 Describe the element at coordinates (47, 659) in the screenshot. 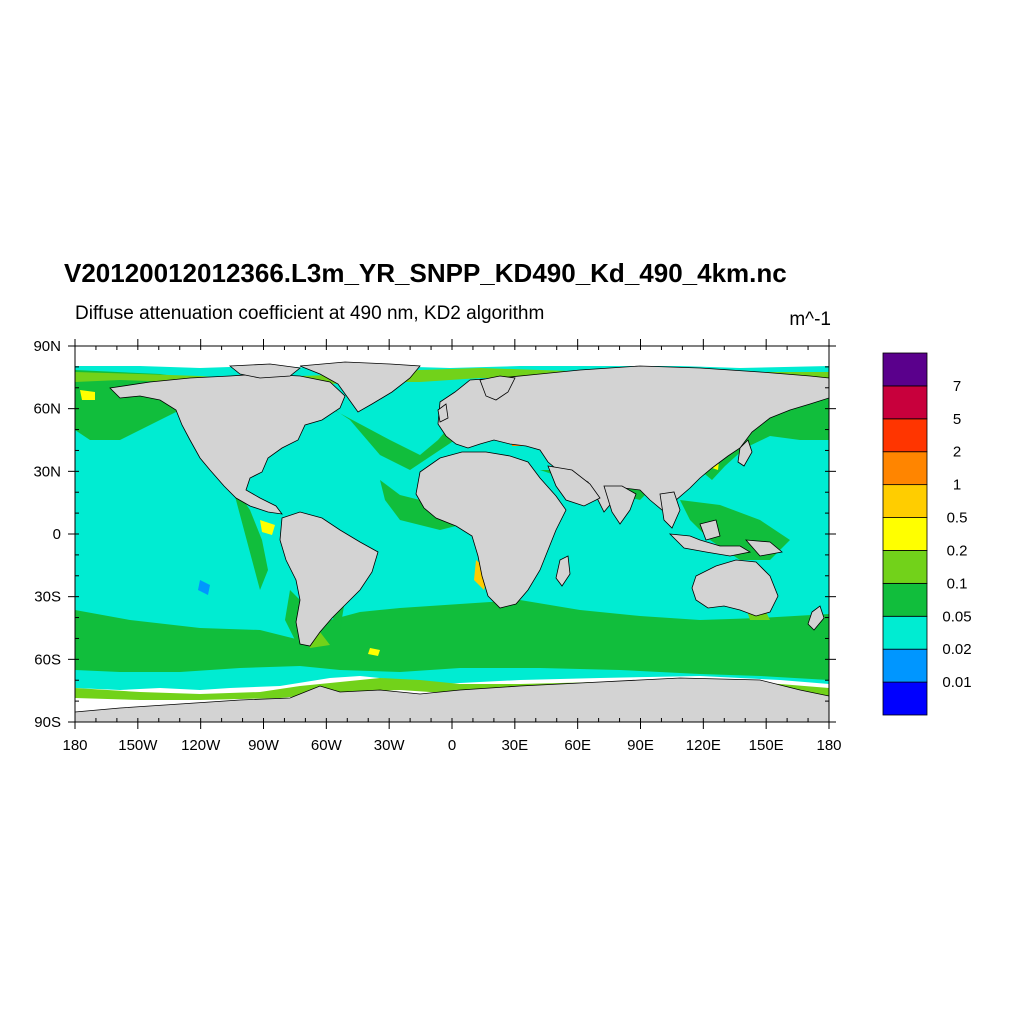

I see `y-tick-label: 60S` at that location.